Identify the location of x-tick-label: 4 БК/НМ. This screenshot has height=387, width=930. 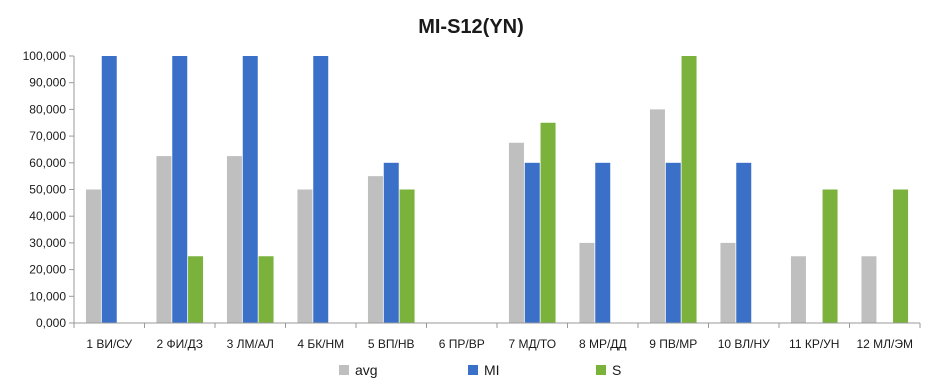
(320, 344).